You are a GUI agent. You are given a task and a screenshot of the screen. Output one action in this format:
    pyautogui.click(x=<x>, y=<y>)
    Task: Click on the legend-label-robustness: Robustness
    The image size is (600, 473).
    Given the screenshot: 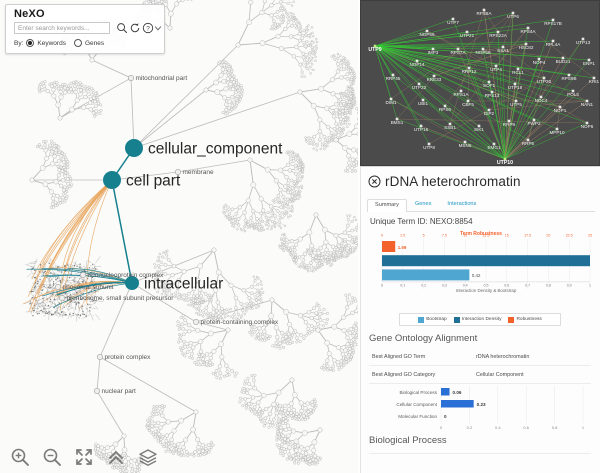 What is the action you would take?
    pyautogui.click(x=529, y=319)
    